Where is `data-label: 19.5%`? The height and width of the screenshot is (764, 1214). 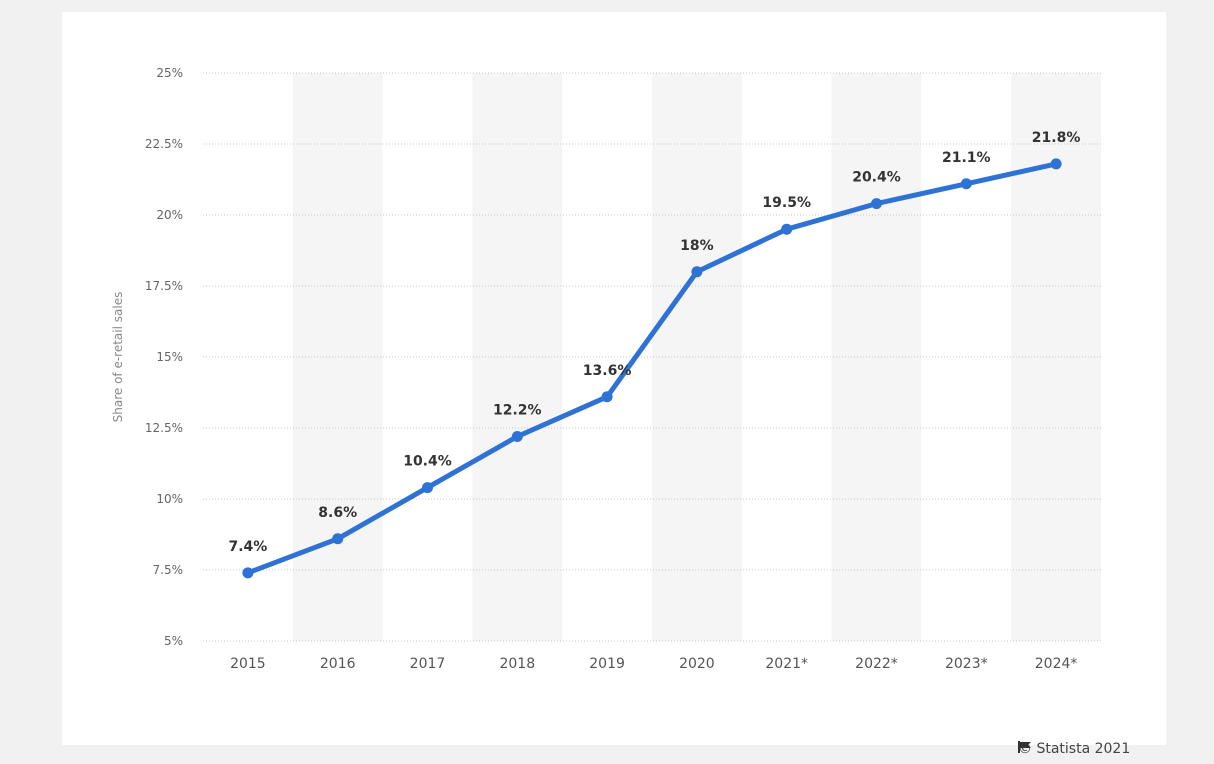 data-label: 19.5% is located at coordinates (786, 203).